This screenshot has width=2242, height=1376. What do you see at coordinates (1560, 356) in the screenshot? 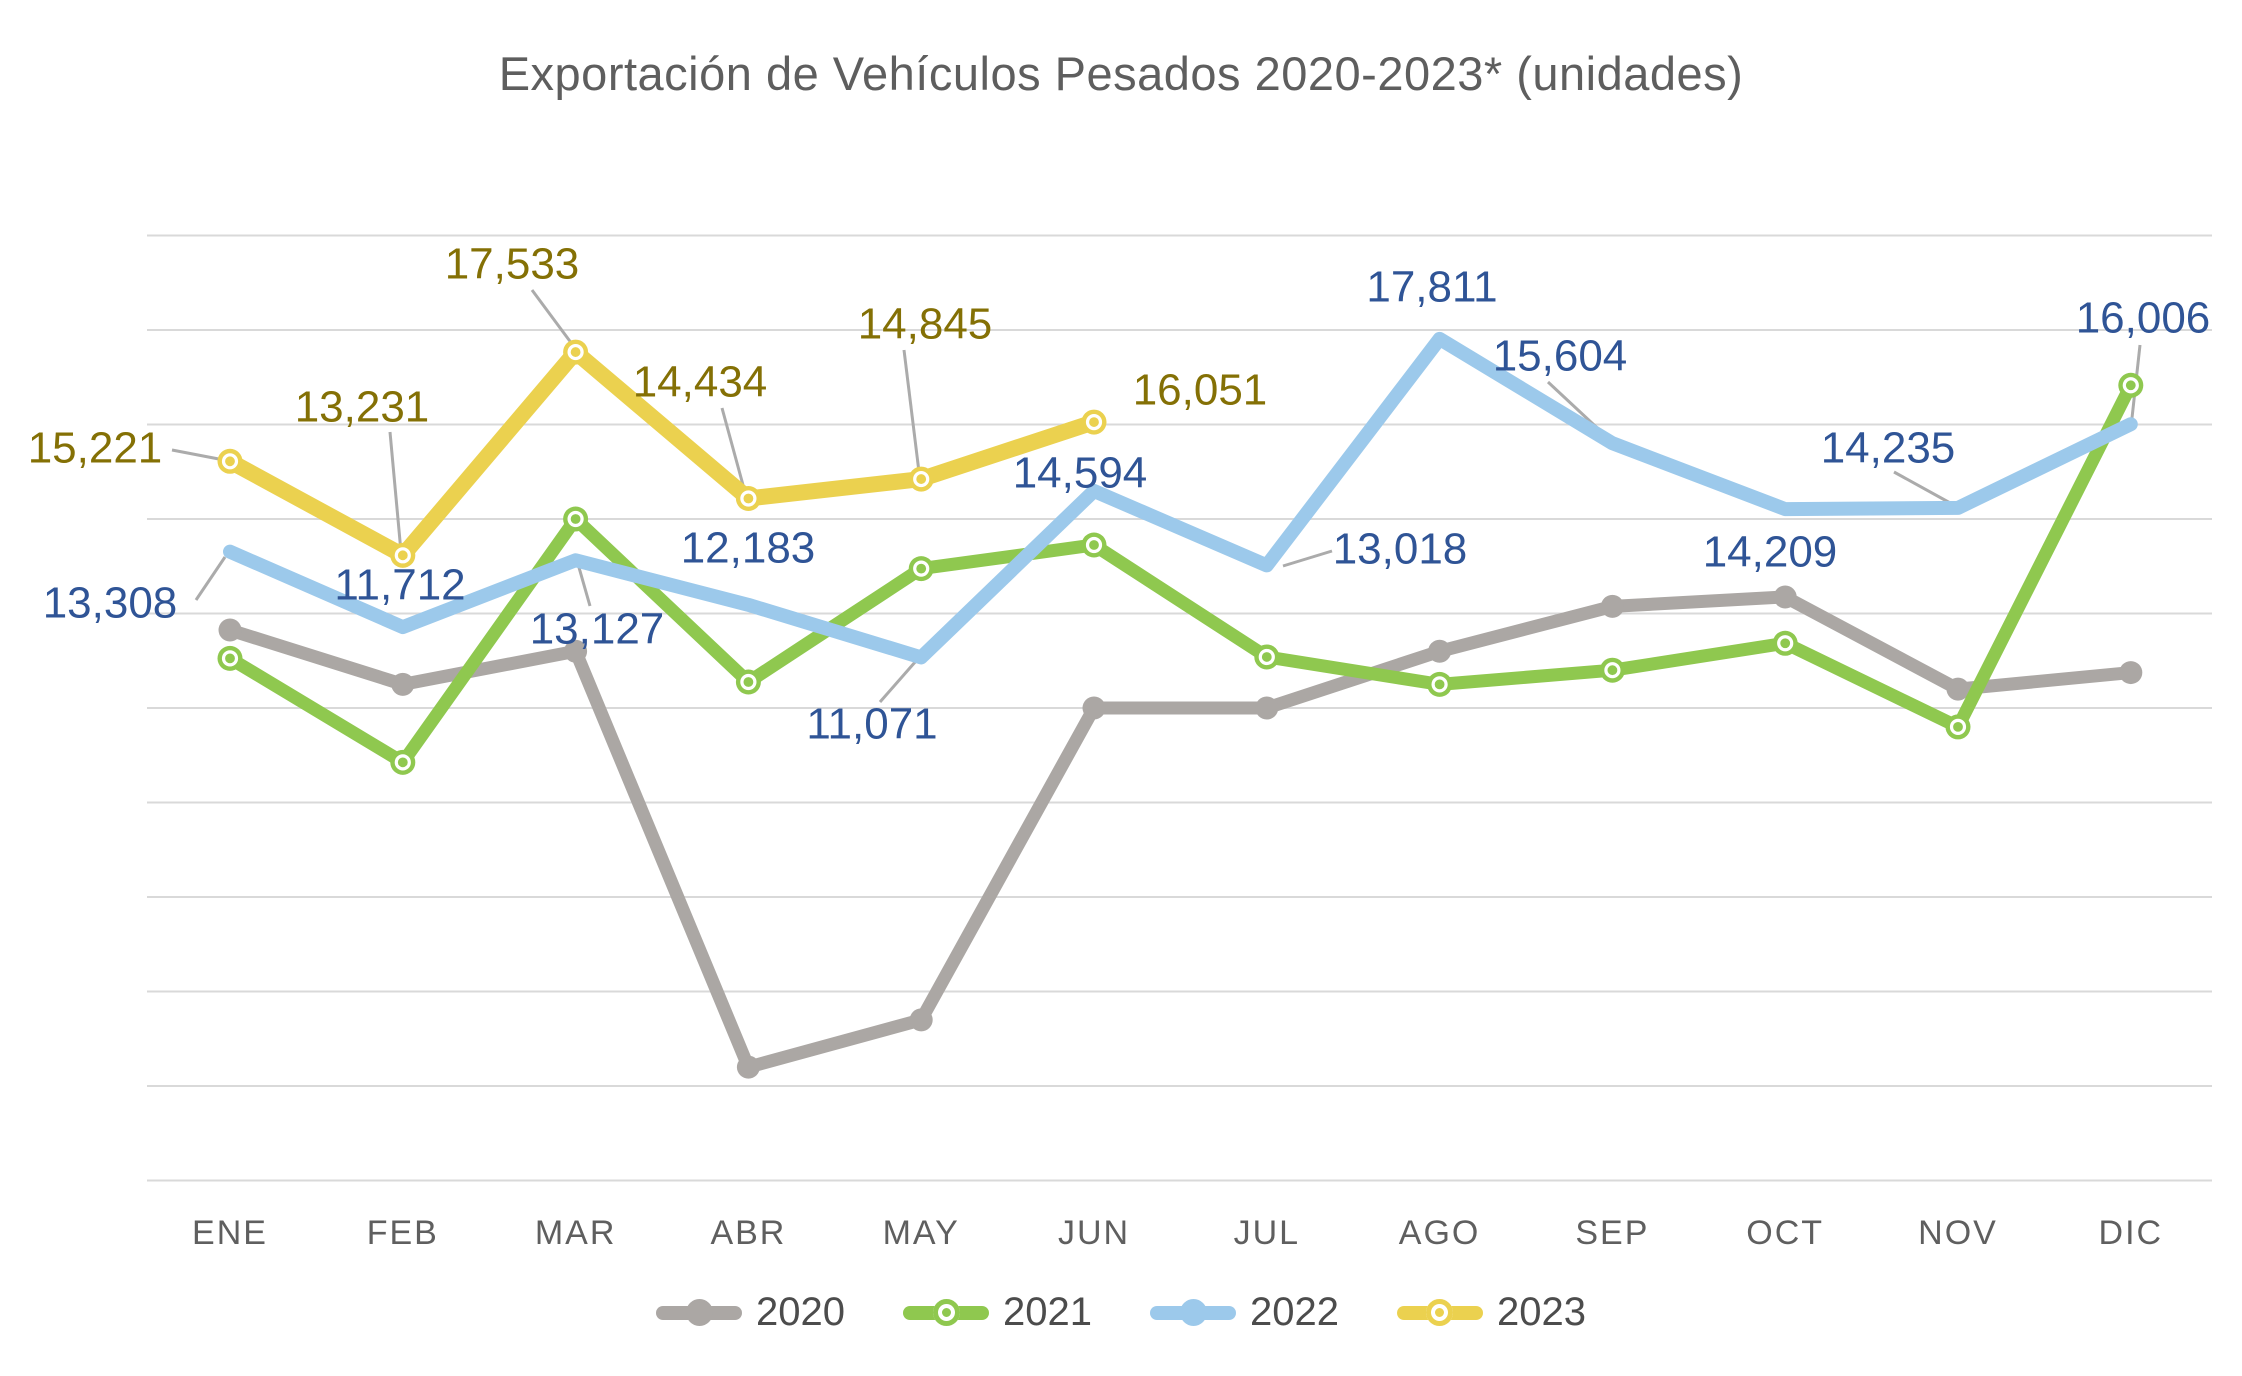
I see `data-label: 15,604` at bounding box center [1560, 356].